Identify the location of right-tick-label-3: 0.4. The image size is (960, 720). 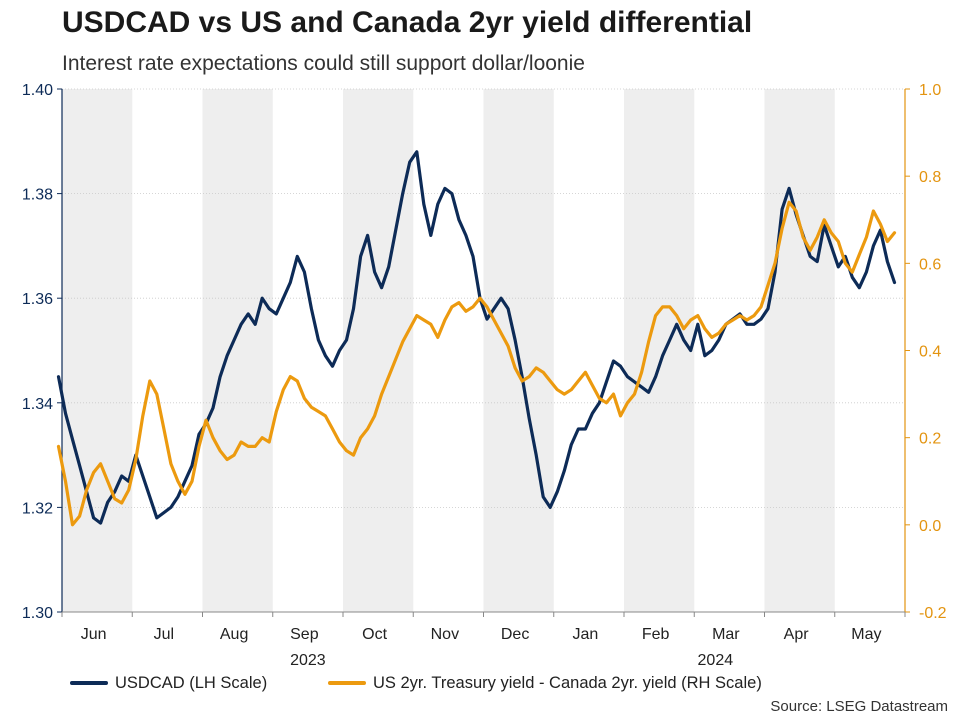
(930, 352).